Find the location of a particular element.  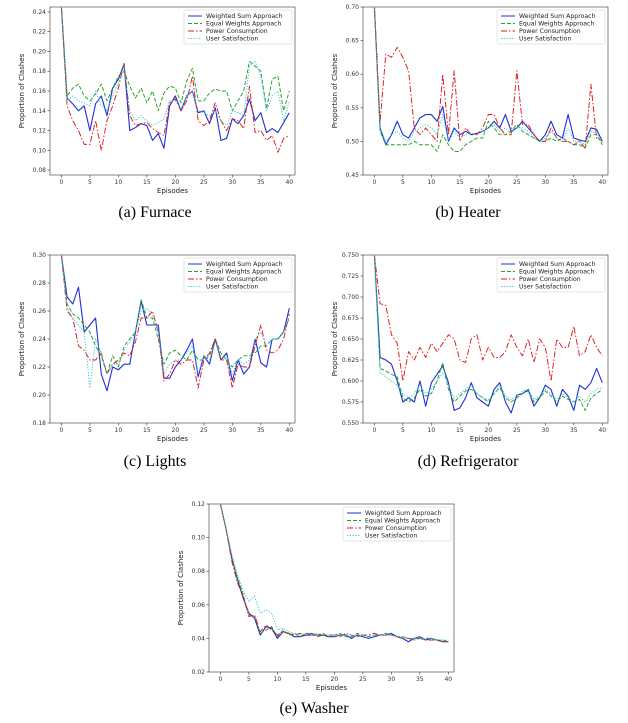

y-tick-label: 0.16 is located at coordinates (40, 91).